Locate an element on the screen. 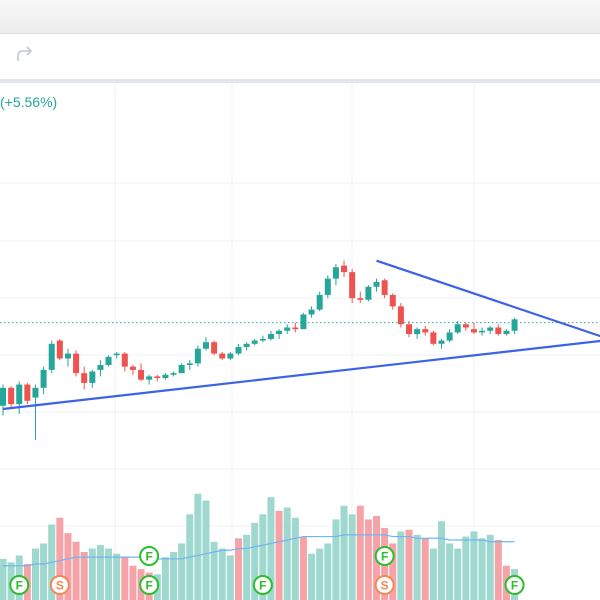  price-change-percent: (+5.56%) is located at coordinates (29, 102).